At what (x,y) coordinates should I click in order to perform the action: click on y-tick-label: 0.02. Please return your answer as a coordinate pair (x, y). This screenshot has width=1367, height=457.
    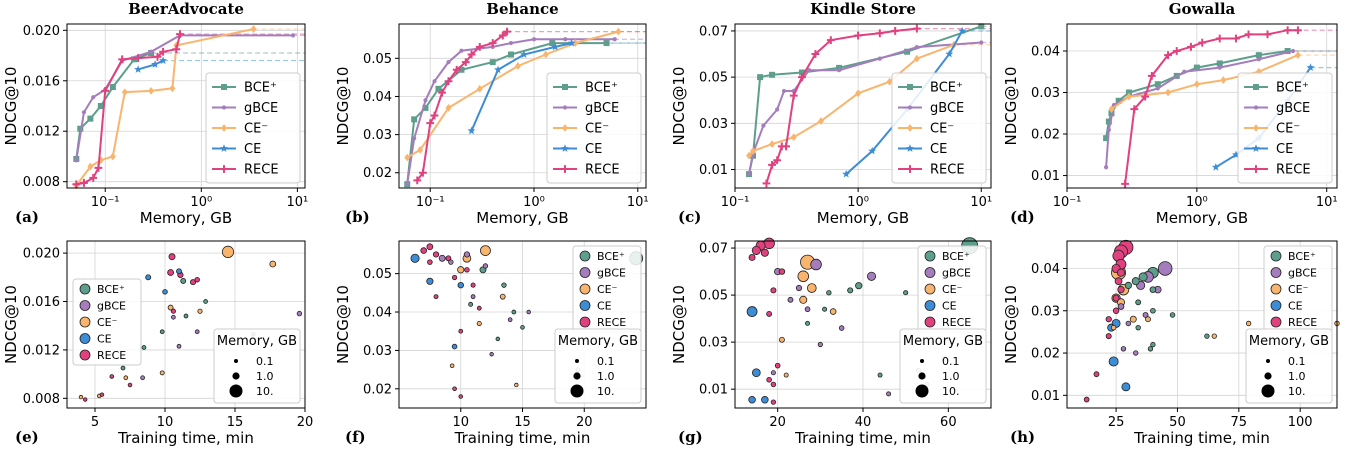
    Looking at the image, I should click on (377, 389).